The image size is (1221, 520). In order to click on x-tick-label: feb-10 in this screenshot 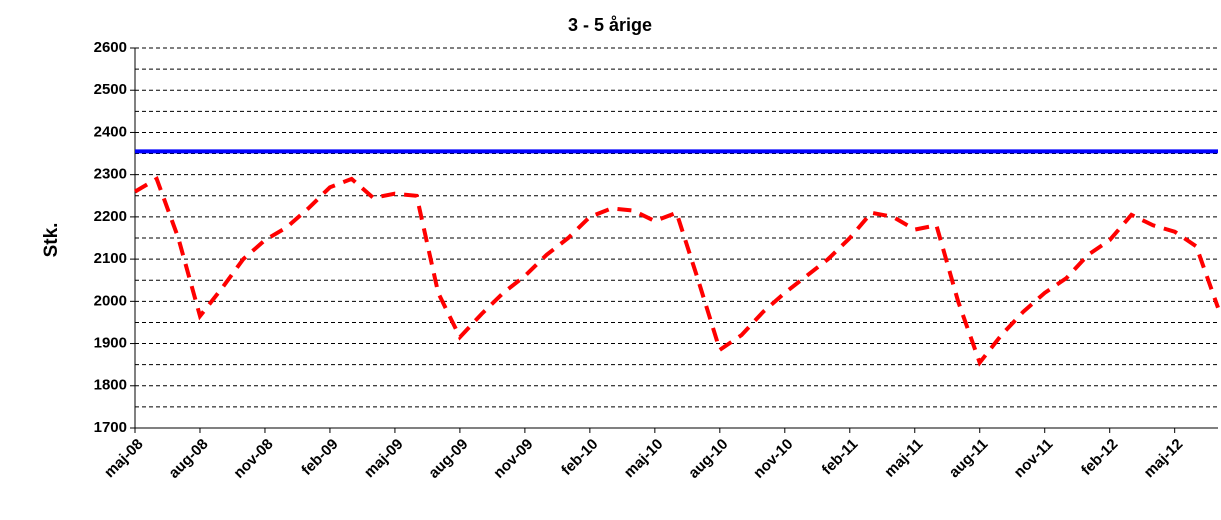, I will do `click(579, 457)`.